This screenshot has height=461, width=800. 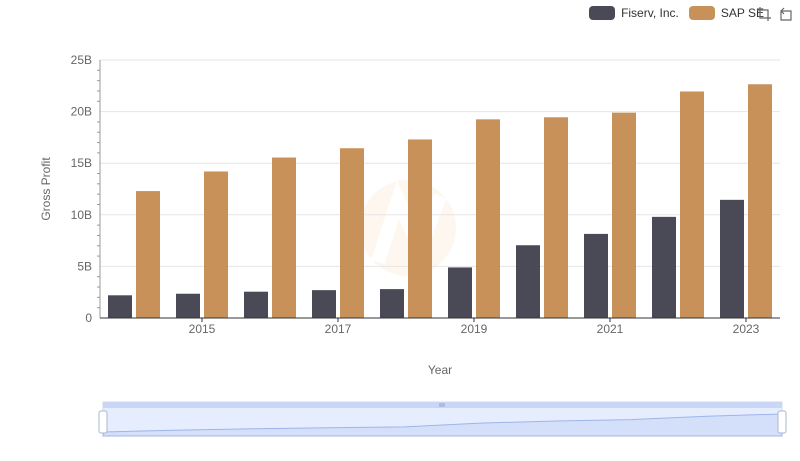 I want to click on x-tick-label: 2019, so click(x=474, y=329).